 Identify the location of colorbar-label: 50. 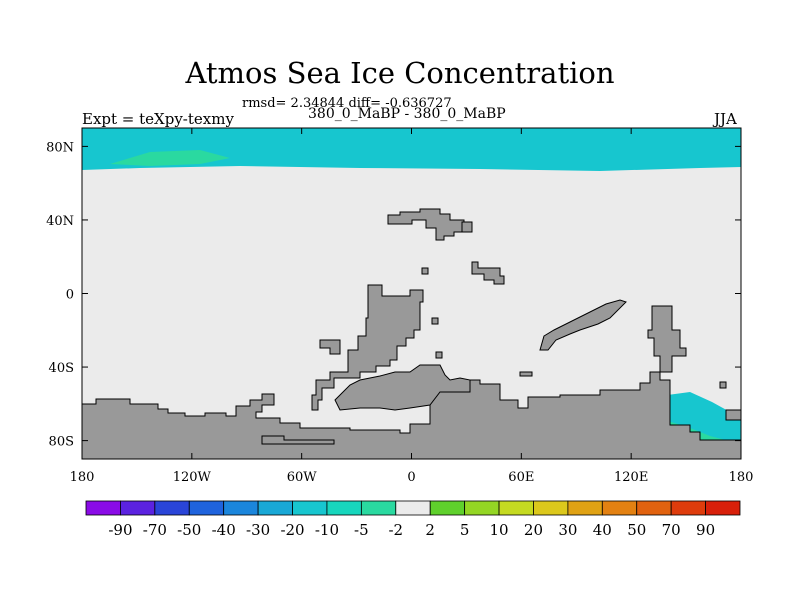
(636, 530).